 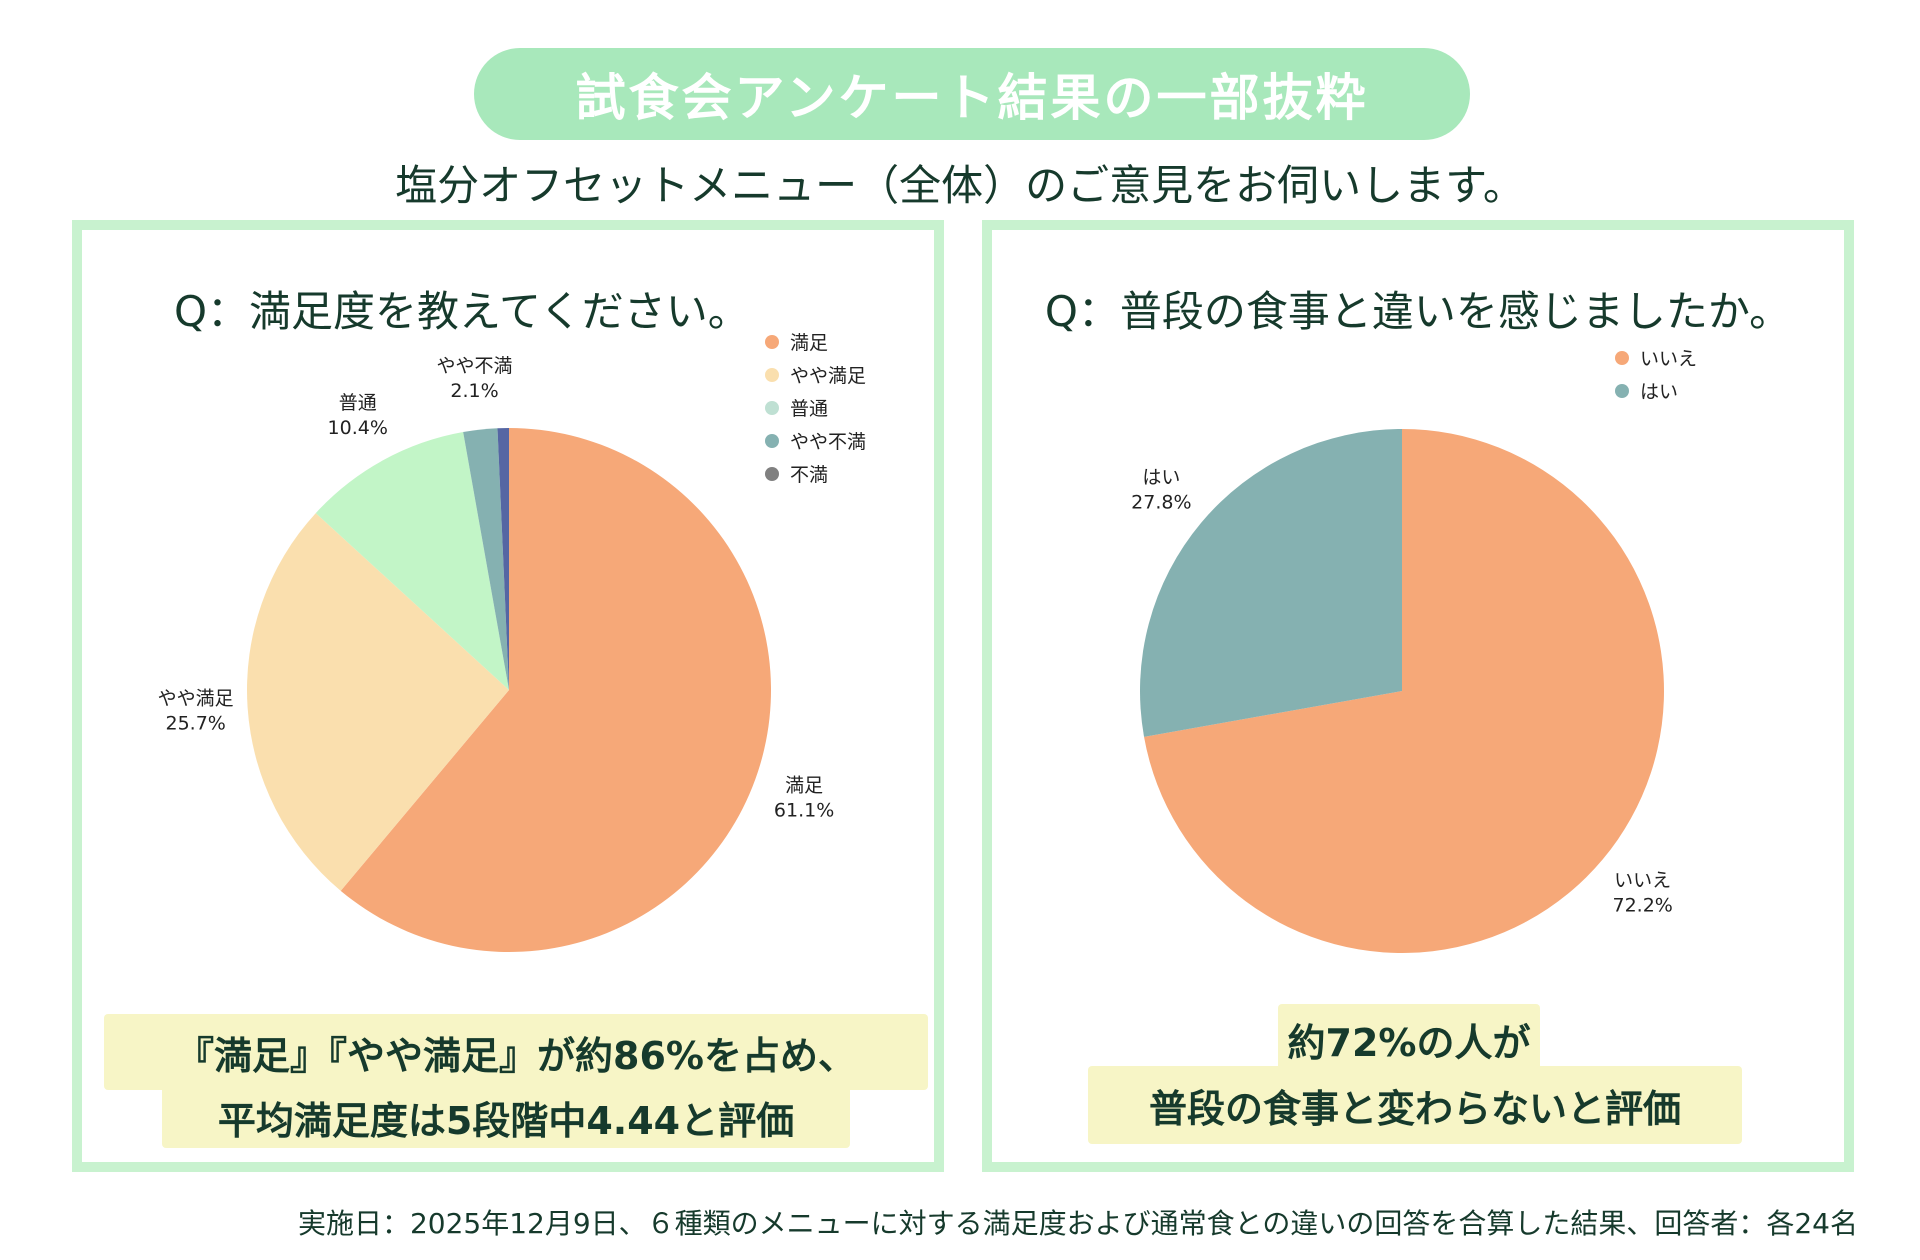 What do you see at coordinates (1642, 881) in the screenshot?
I see `slice-label-category-1-0: いいえ` at bounding box center [1642, 881].